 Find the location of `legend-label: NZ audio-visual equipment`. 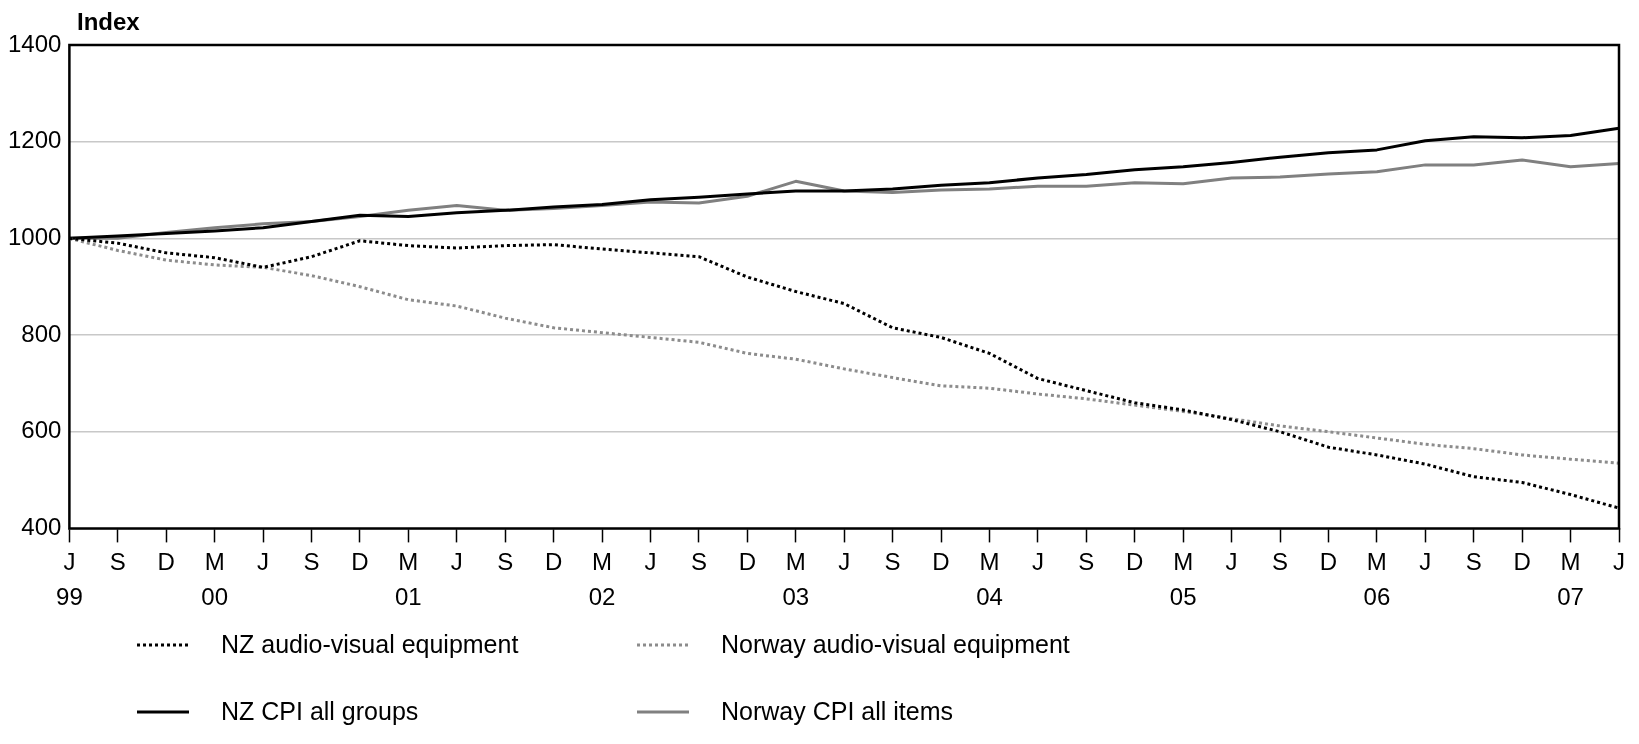

legend-label: NZ audio-visual equipment is located at coordinates (370, 644).